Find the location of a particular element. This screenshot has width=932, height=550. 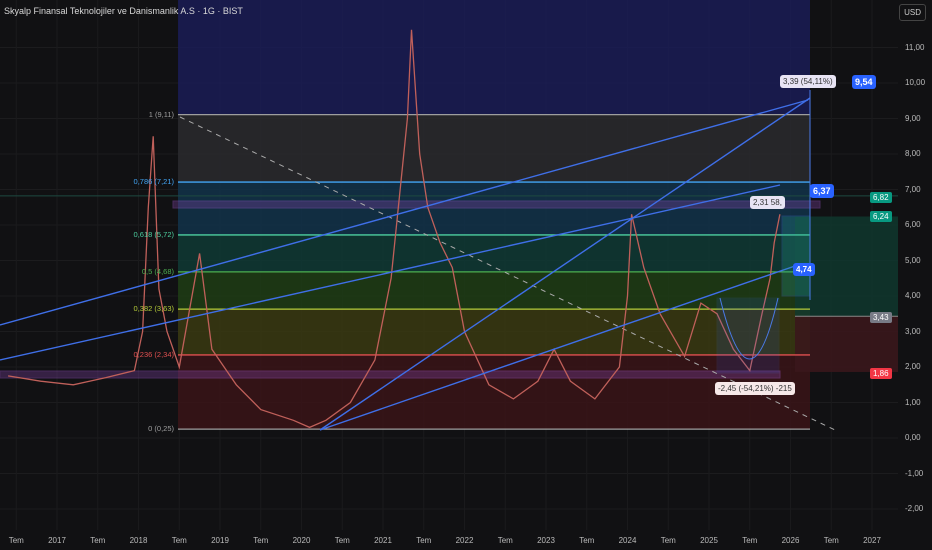

y-tick-label: 9,00 is located at coordinates (913, 118).